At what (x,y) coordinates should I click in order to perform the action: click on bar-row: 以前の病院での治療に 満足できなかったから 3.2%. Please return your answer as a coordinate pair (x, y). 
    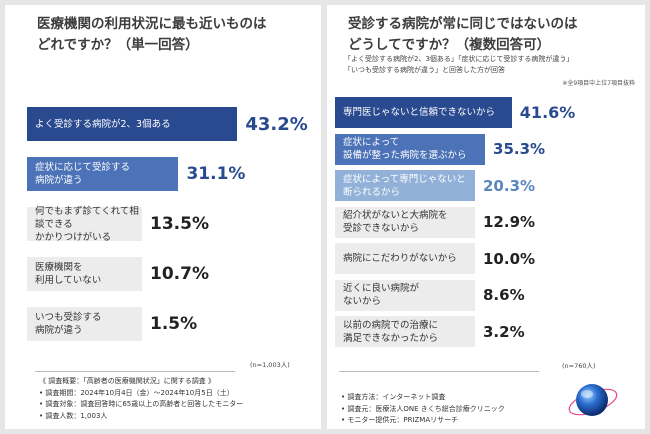
    Looking at the image, I should click on (487, 333).